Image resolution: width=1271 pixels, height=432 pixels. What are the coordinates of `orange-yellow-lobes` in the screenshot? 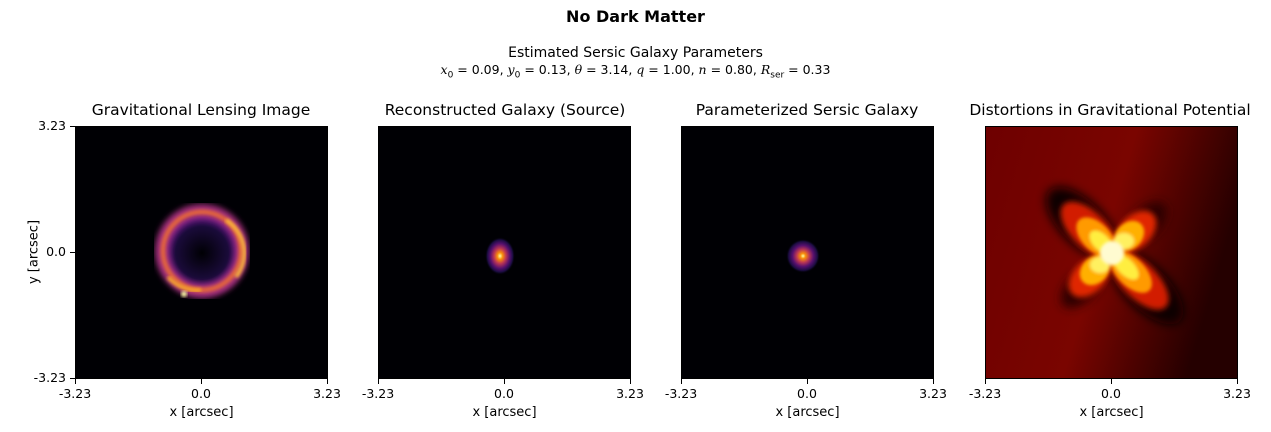 It's located at (1114, 255).